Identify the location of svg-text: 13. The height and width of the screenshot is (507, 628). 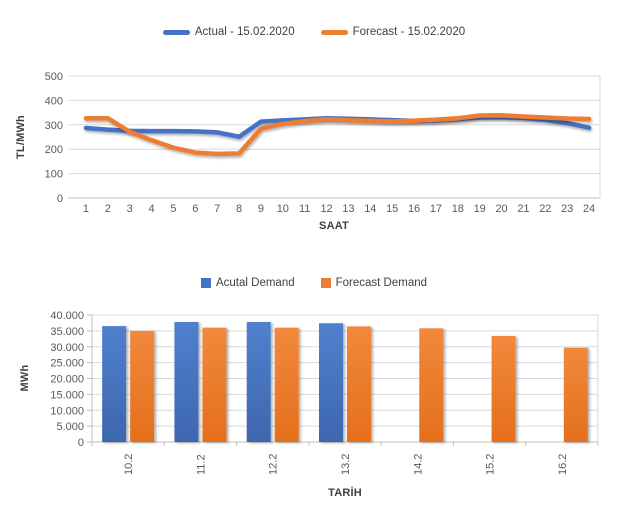
(348, 209).